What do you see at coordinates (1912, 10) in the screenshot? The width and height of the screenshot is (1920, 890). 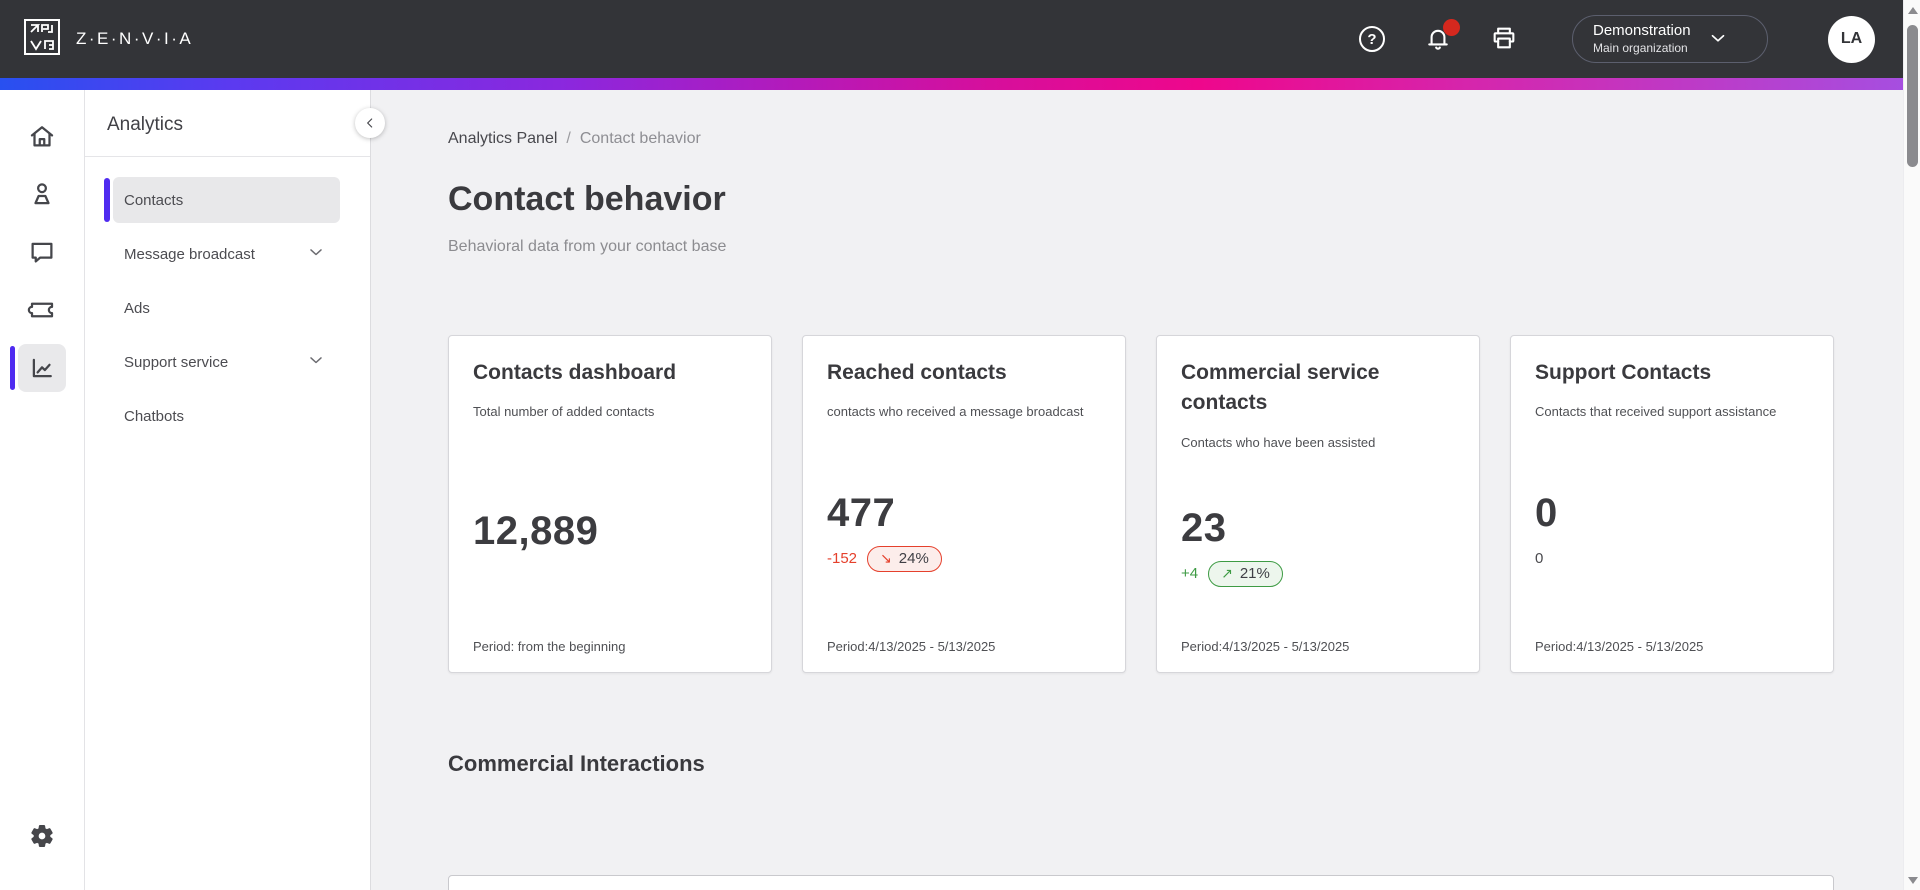 I see `scrollbar-up-arrow` at bounding box center [1912, 10].